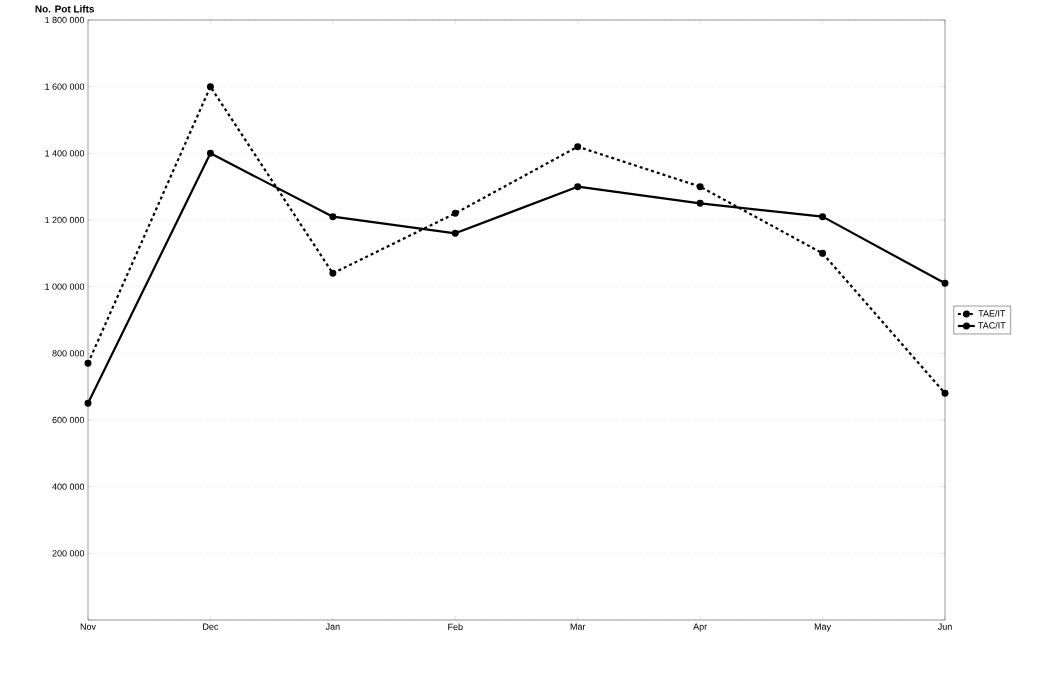 The width and height of the screenshot is (1059, 676). Describe the element at coordinates (332, 626) in the screenshot. I see `x-tick-label: Jan` at that location.